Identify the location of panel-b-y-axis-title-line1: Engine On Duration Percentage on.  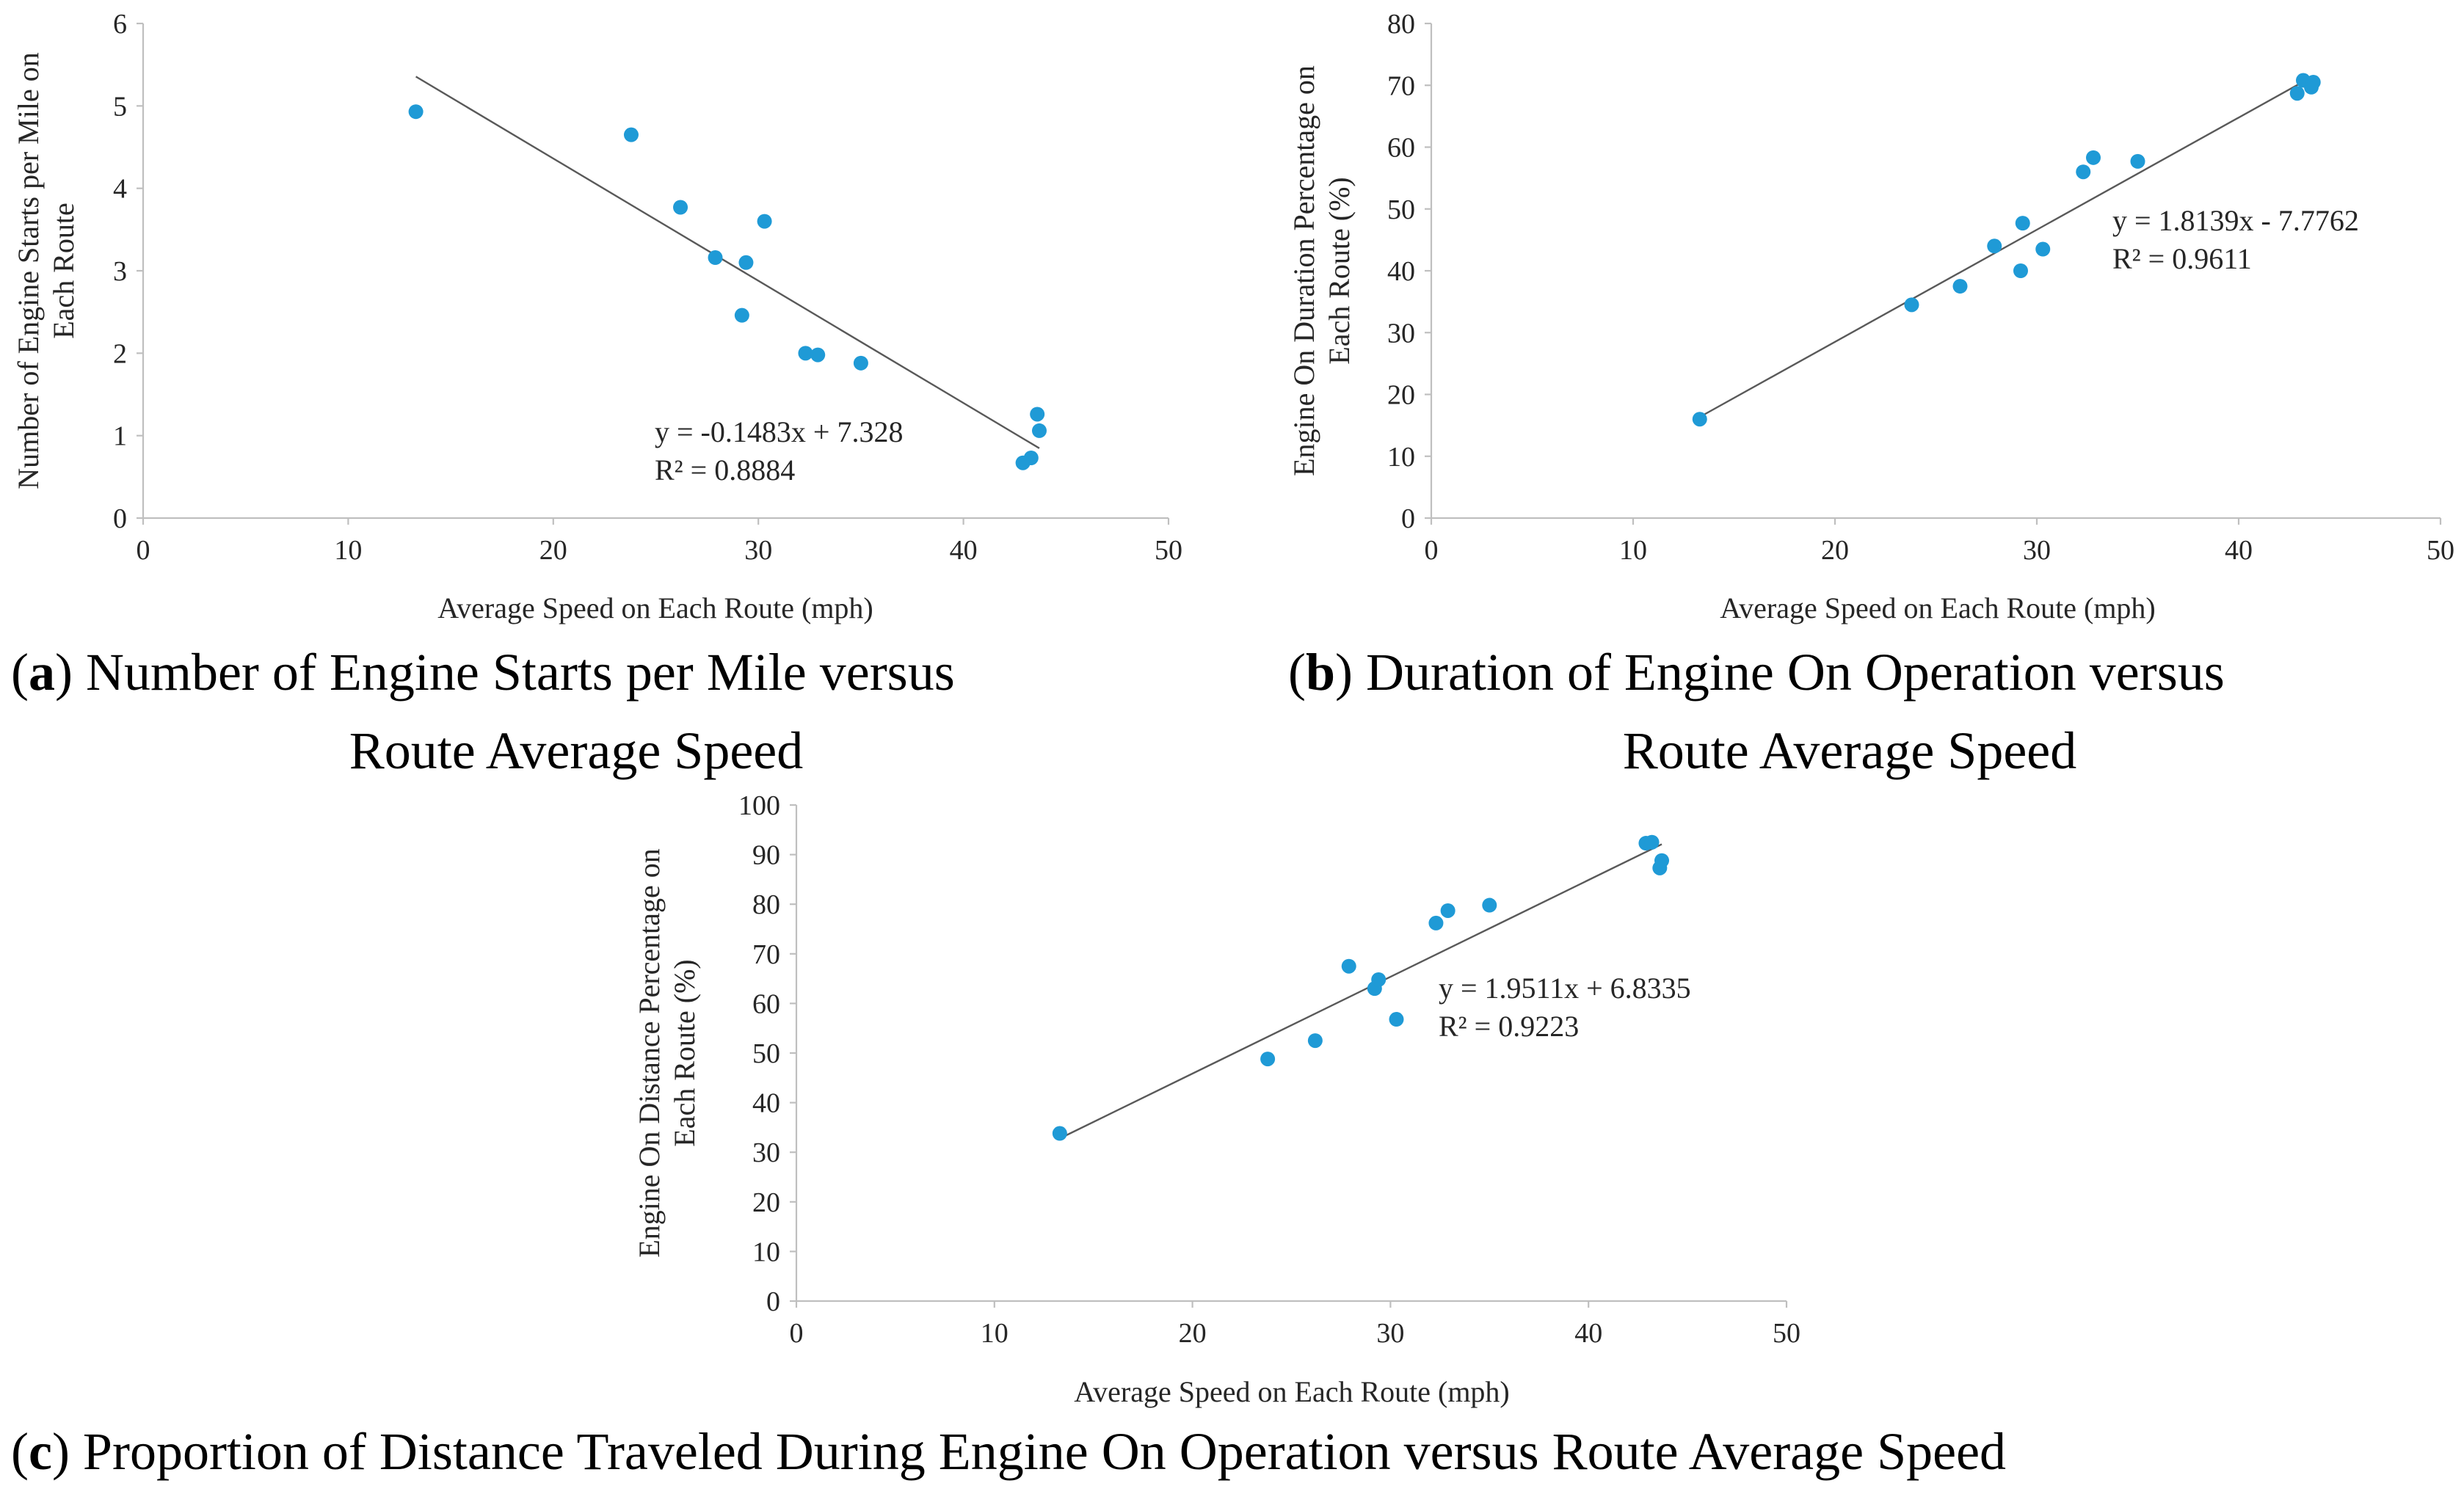
(1303, 270).